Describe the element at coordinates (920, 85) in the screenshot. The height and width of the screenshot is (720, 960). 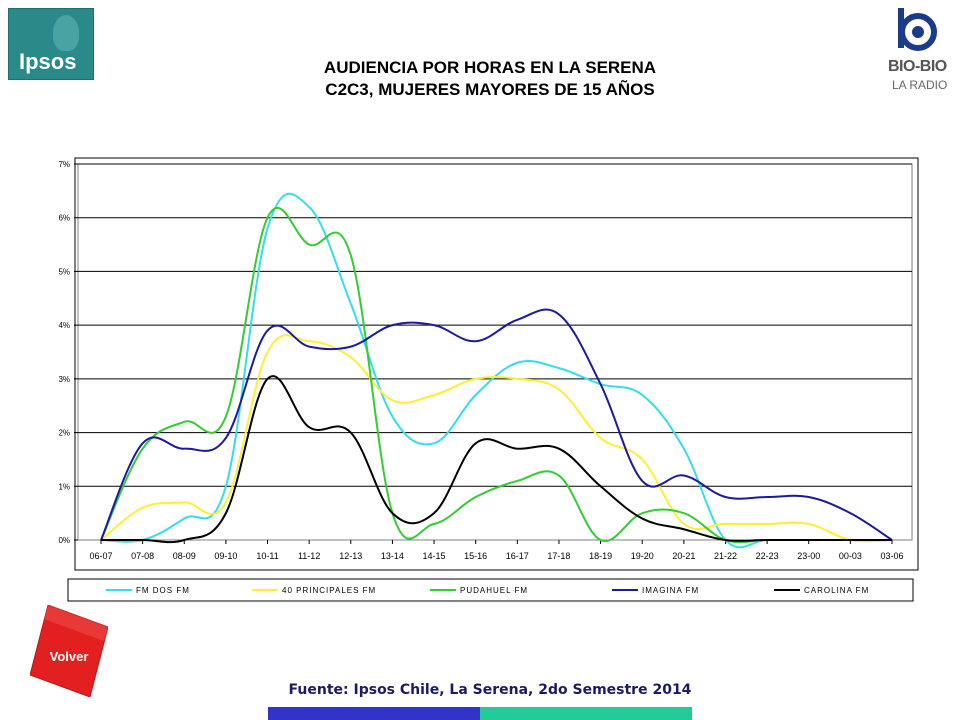
I see `biobio-logo-sub: LA RADIO` at that location.